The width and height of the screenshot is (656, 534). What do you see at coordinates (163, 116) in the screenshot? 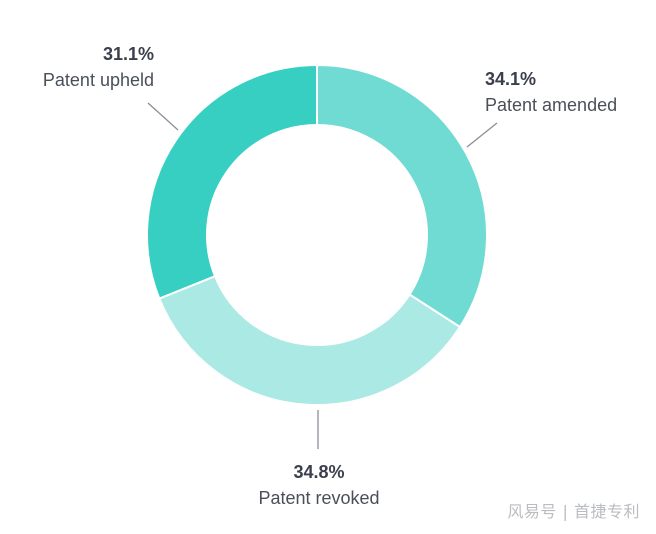
I see `leader-line-patent-upheld` at bounding box center [163, 116].